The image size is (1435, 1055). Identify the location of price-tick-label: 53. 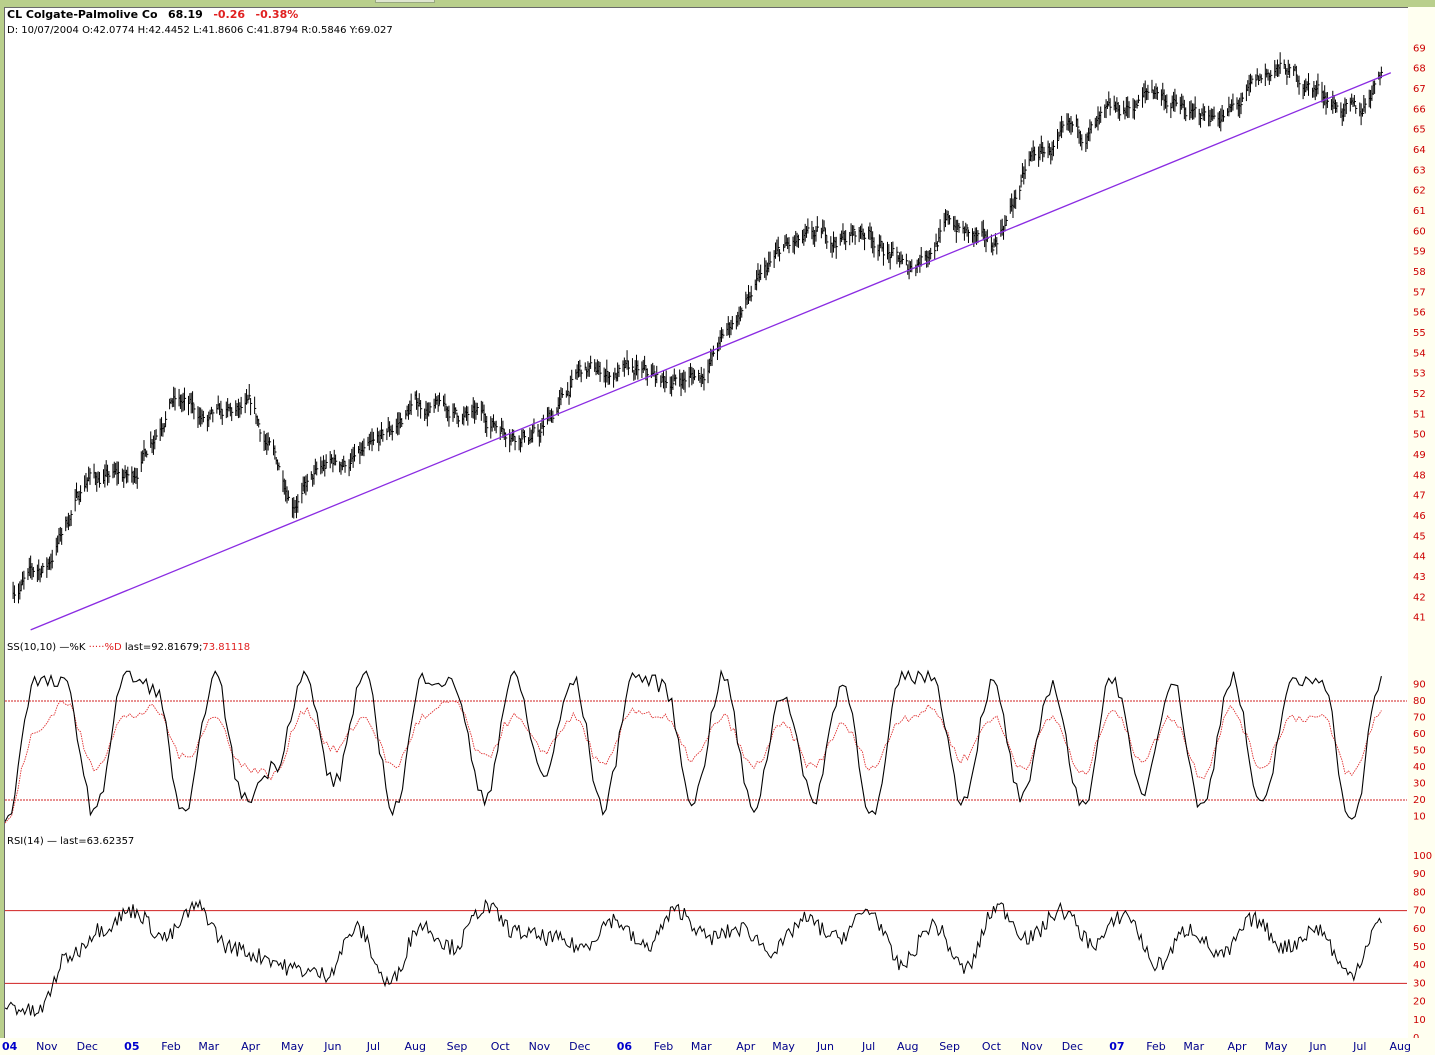
(1419, 374).